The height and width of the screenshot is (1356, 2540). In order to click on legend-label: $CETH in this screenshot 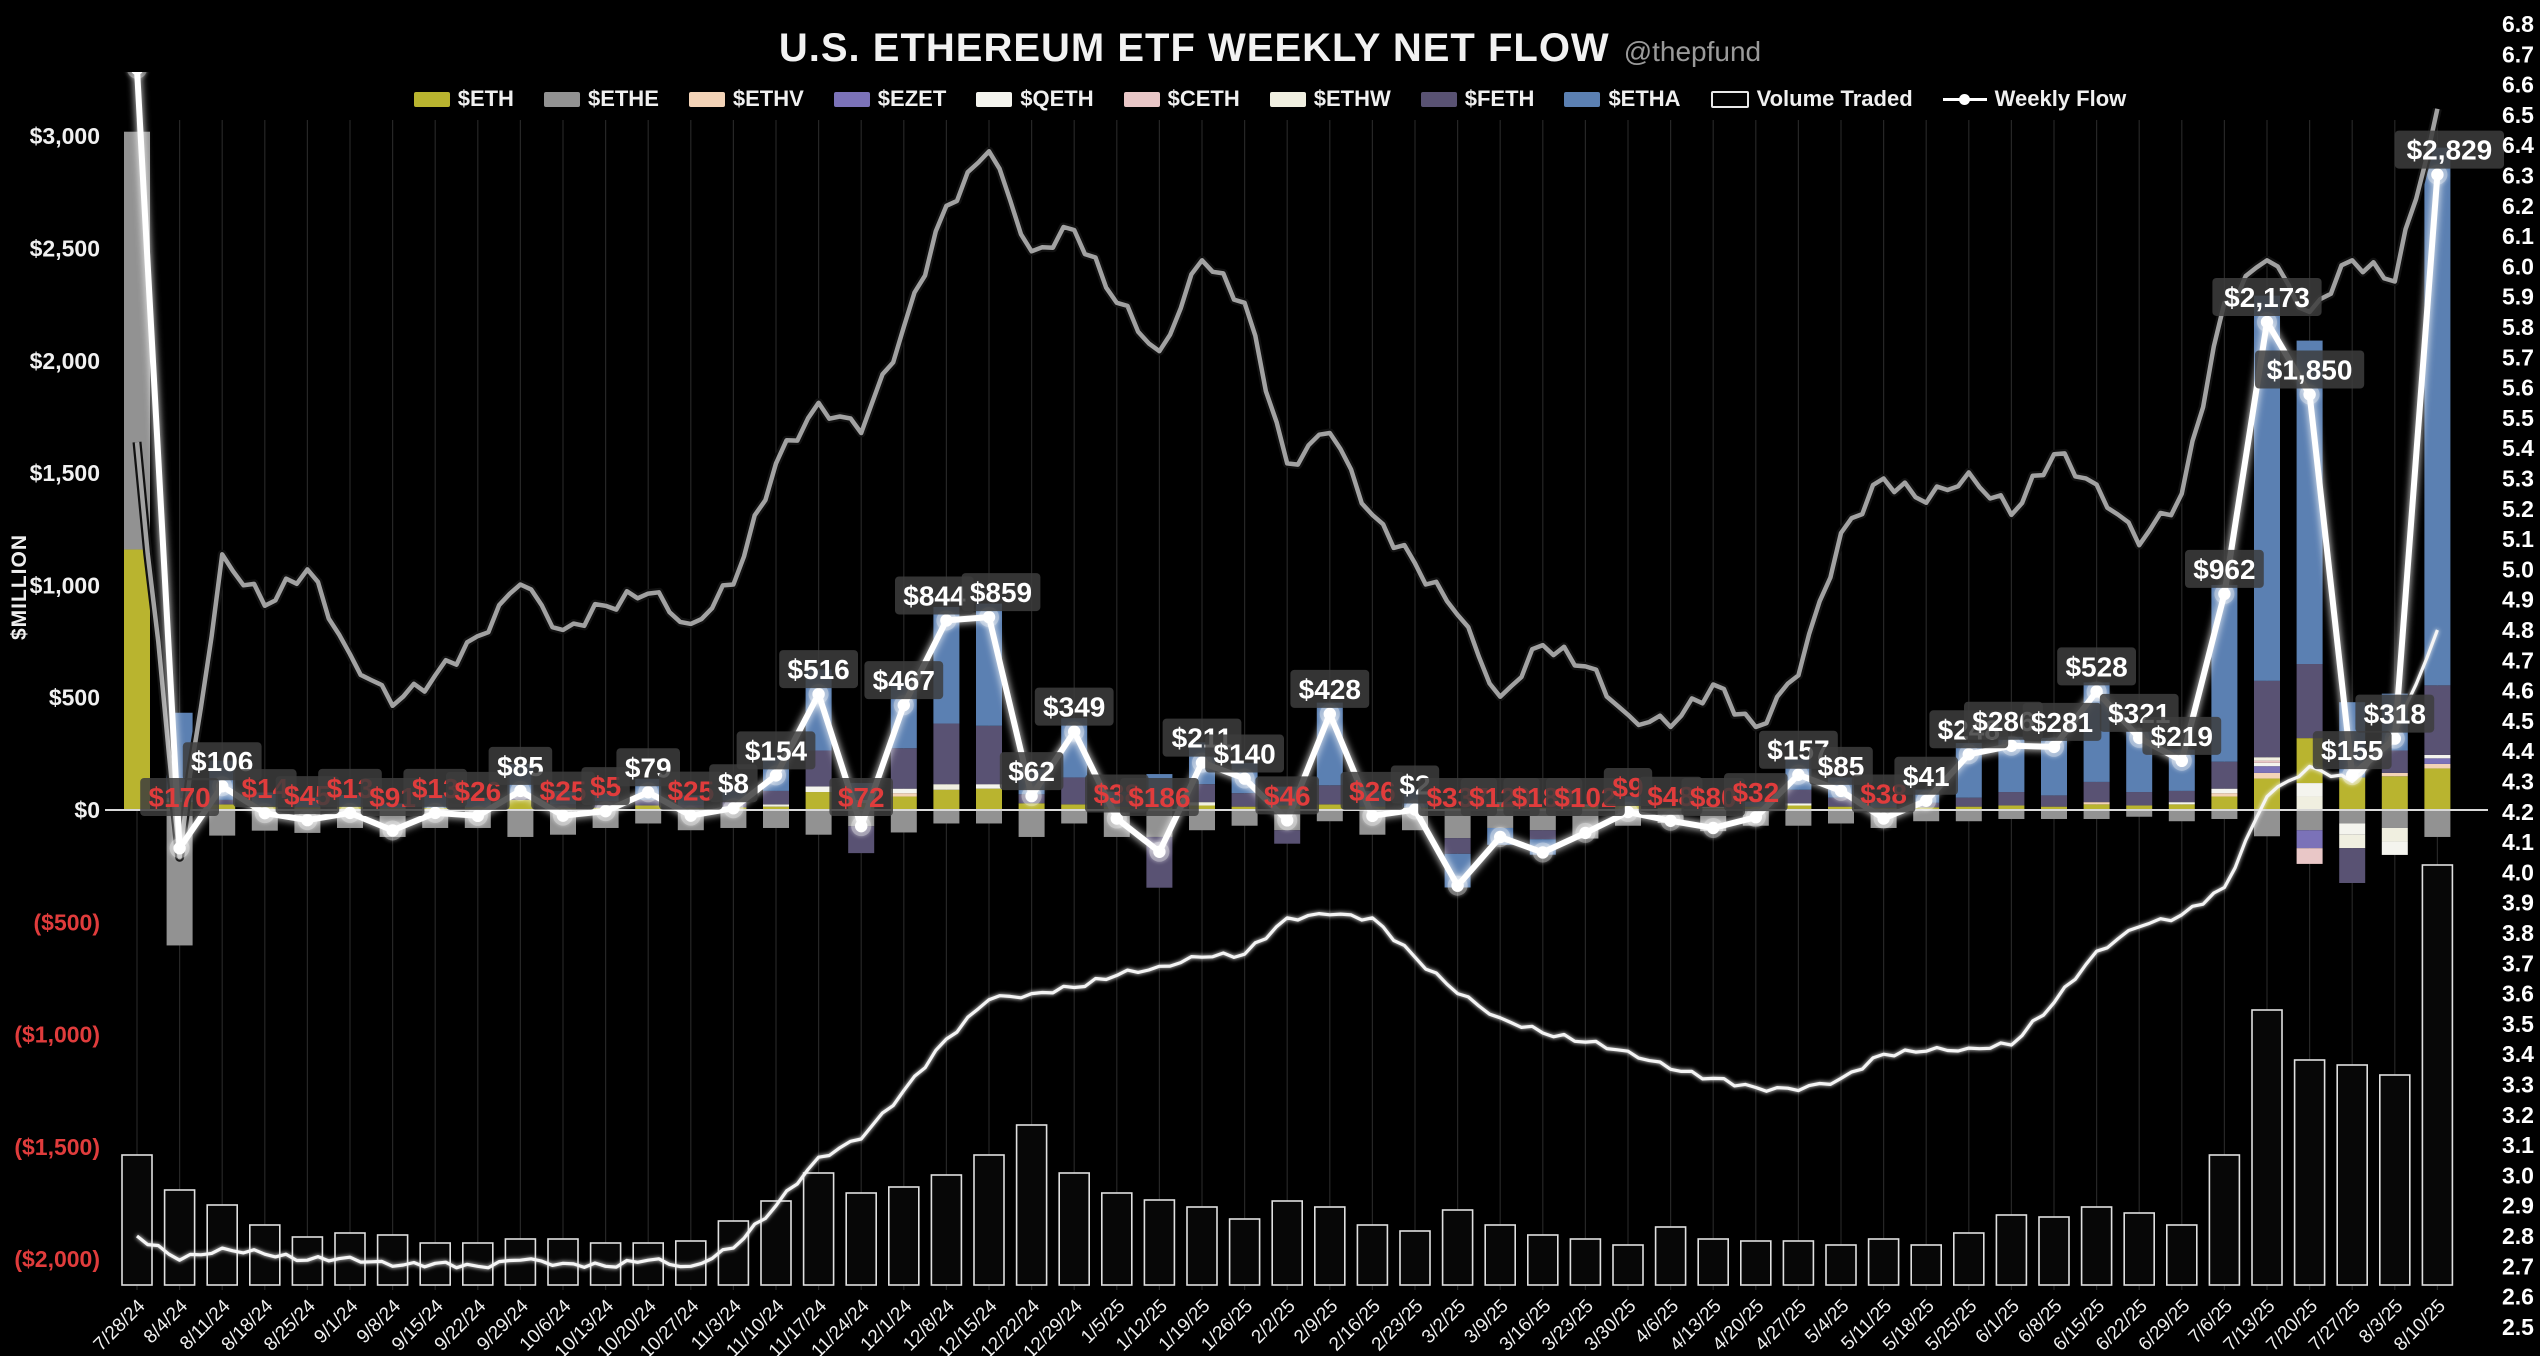, I will do `click(1203, 98)`.